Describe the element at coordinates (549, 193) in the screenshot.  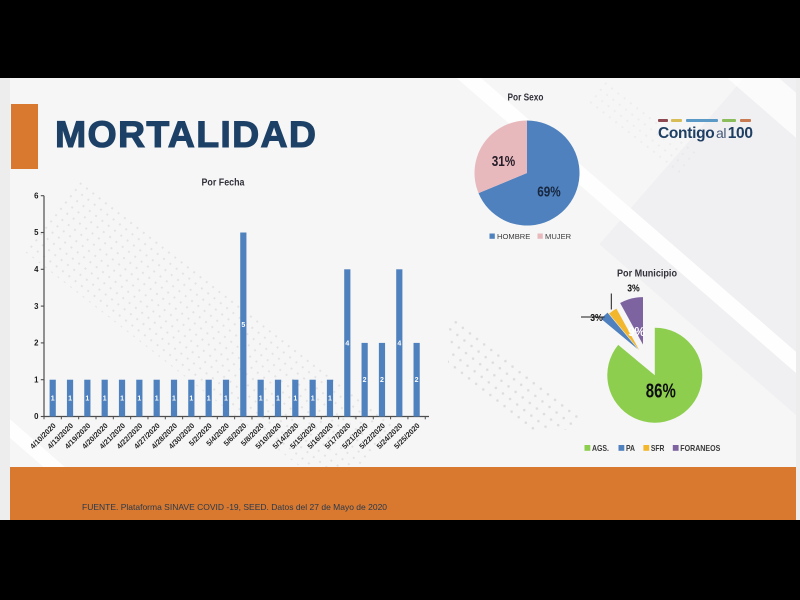
I see `svg-text: 69%` at that location.